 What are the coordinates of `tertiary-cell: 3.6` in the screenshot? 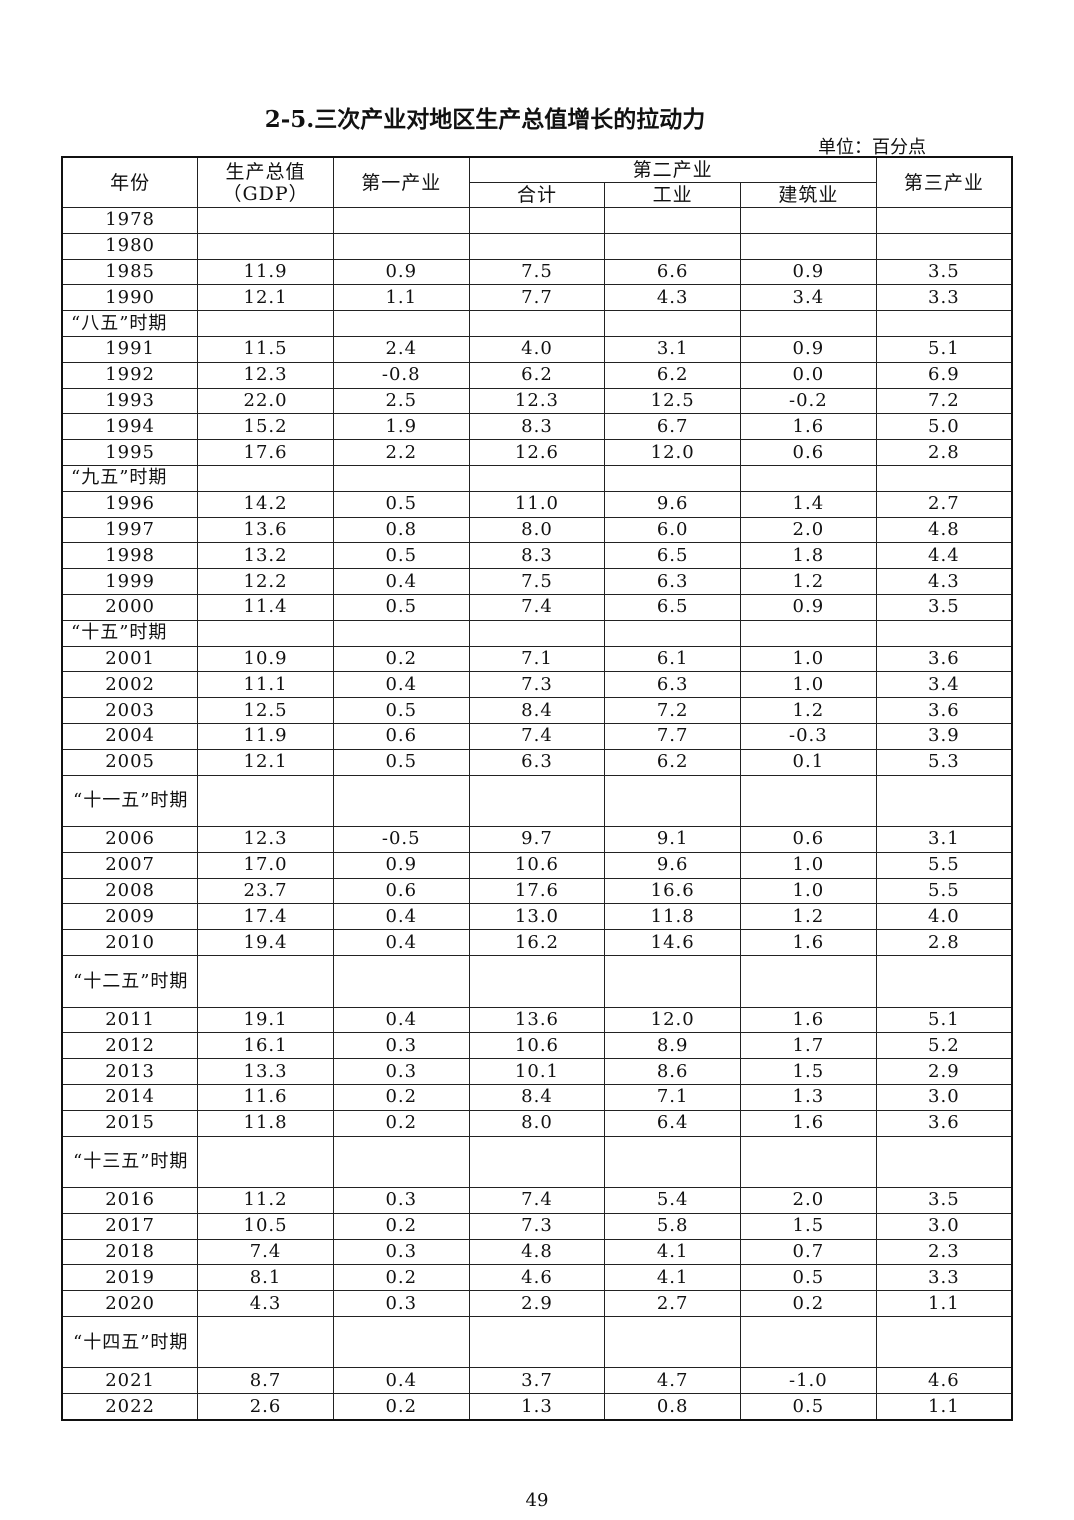 It's located at (944, 659).